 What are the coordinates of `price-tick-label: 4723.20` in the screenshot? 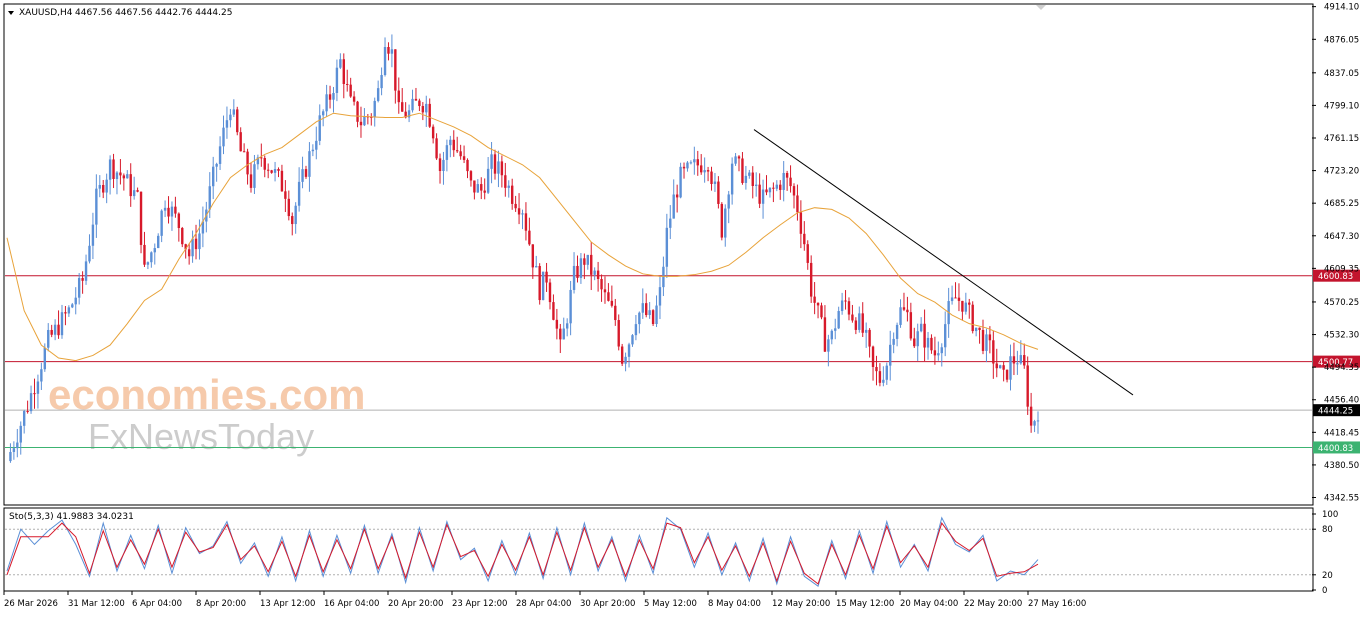 It's located at (1341, 172).